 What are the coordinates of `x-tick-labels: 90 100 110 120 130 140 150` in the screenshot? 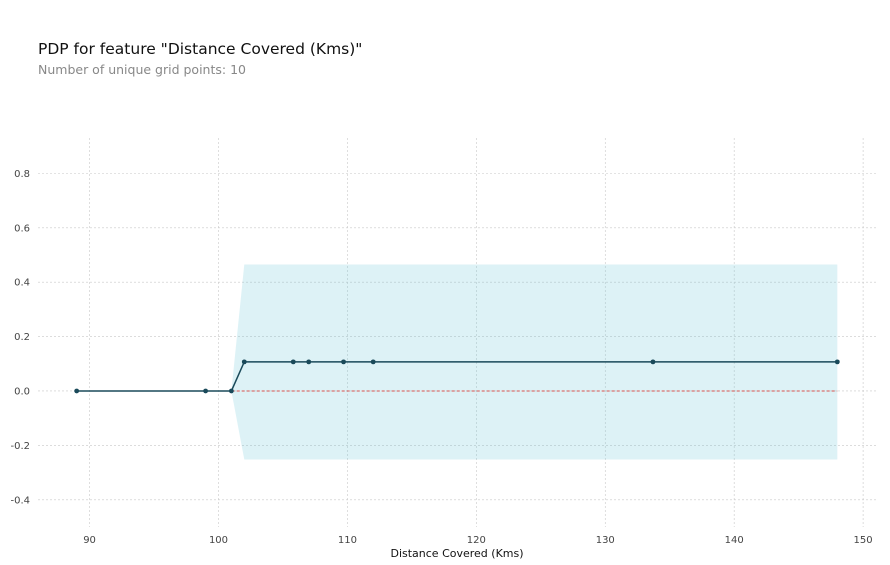 It's located at (477, 540).